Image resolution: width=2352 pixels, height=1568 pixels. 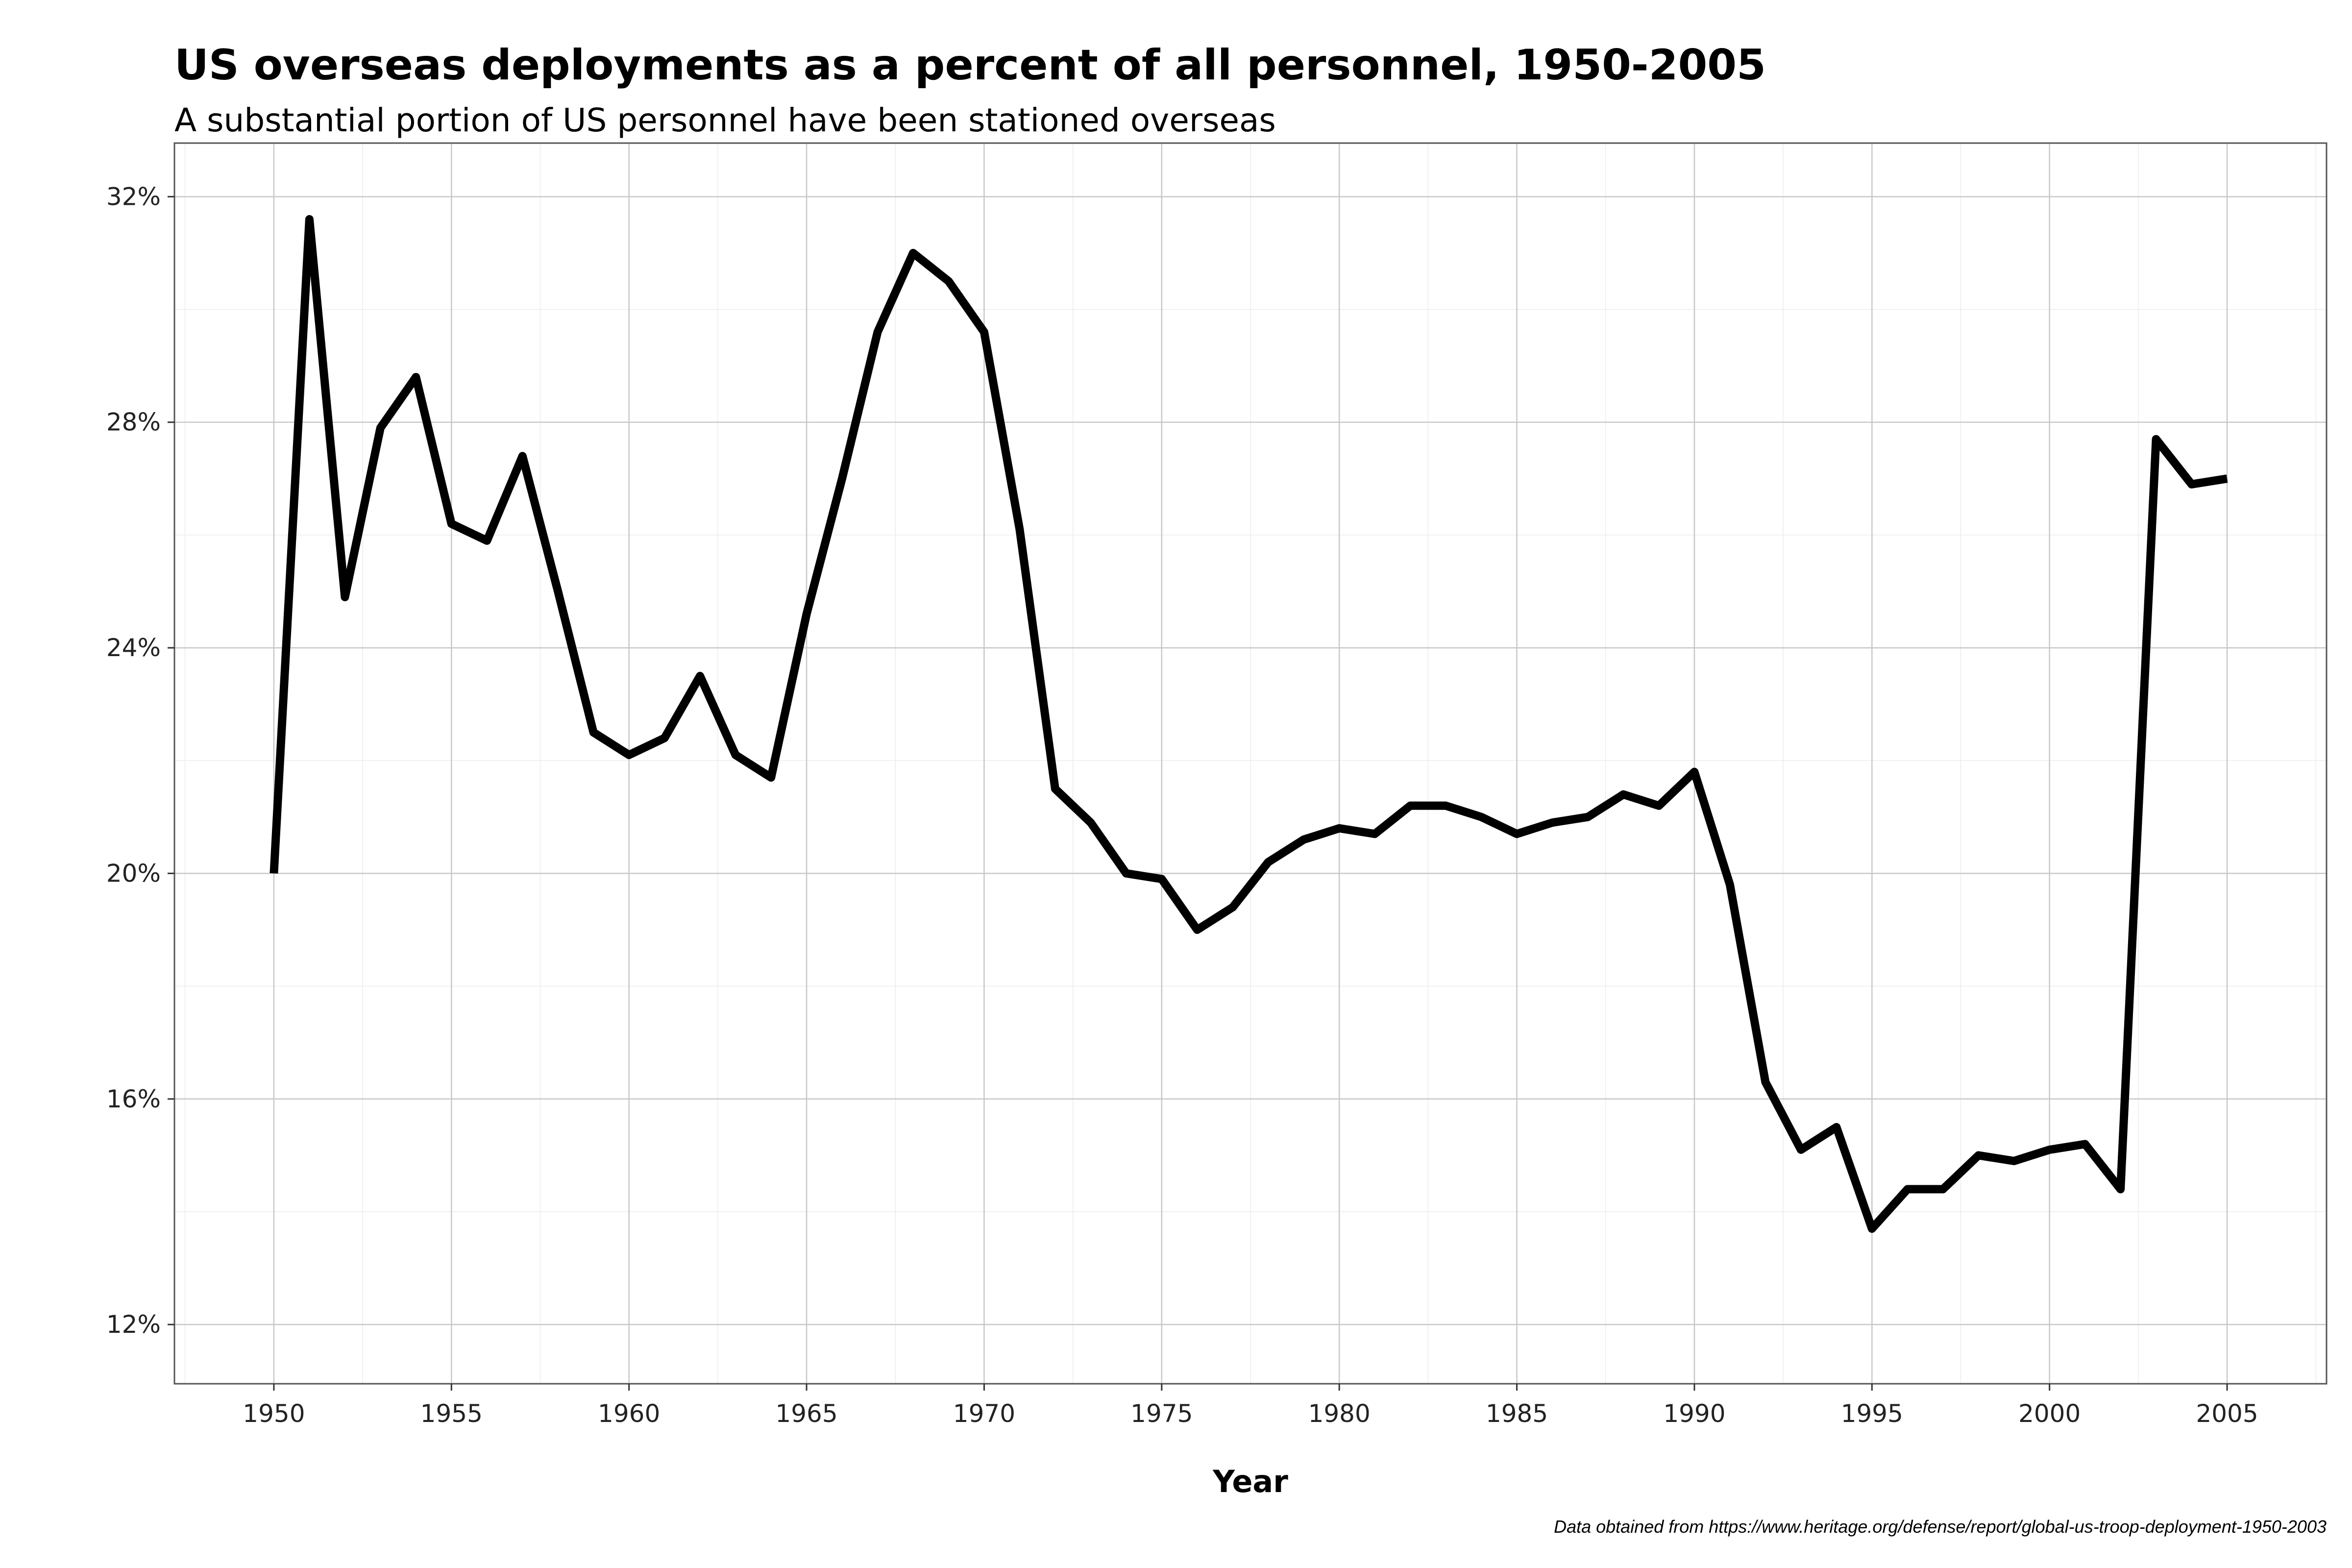 What do you see at coordinates (1250, 1481) in the screenshot?
I see `x-axis-title: Year` at bounding box center [1250, 1481].